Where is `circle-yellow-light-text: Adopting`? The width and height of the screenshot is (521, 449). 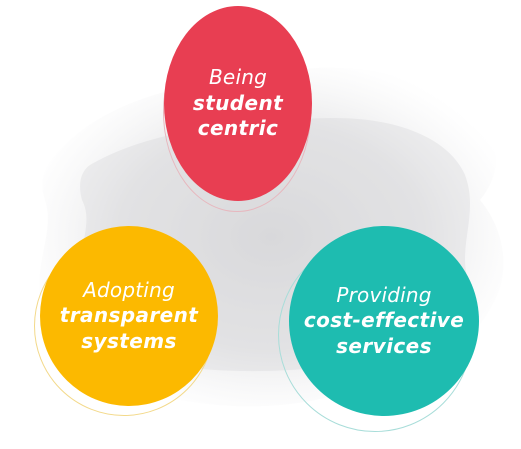
circle-yellow-light-text: Adopting is located at coordinates (129, 289).